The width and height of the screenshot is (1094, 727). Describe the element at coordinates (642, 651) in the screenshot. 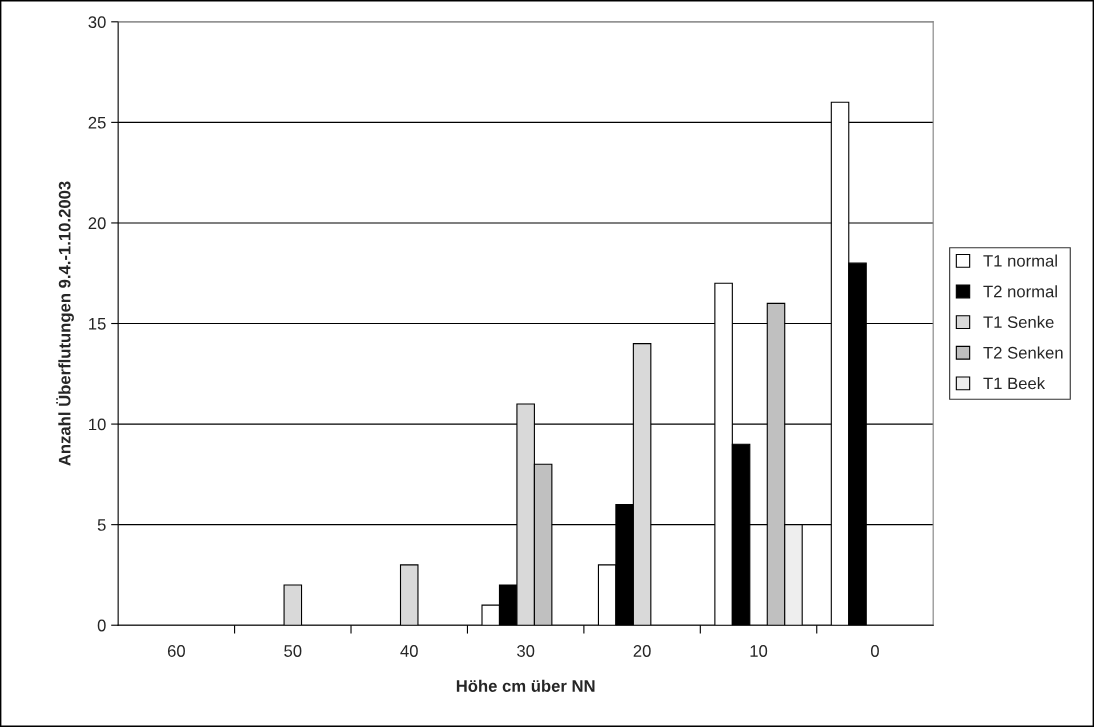

I see `x-tick-label: 20` at that location.